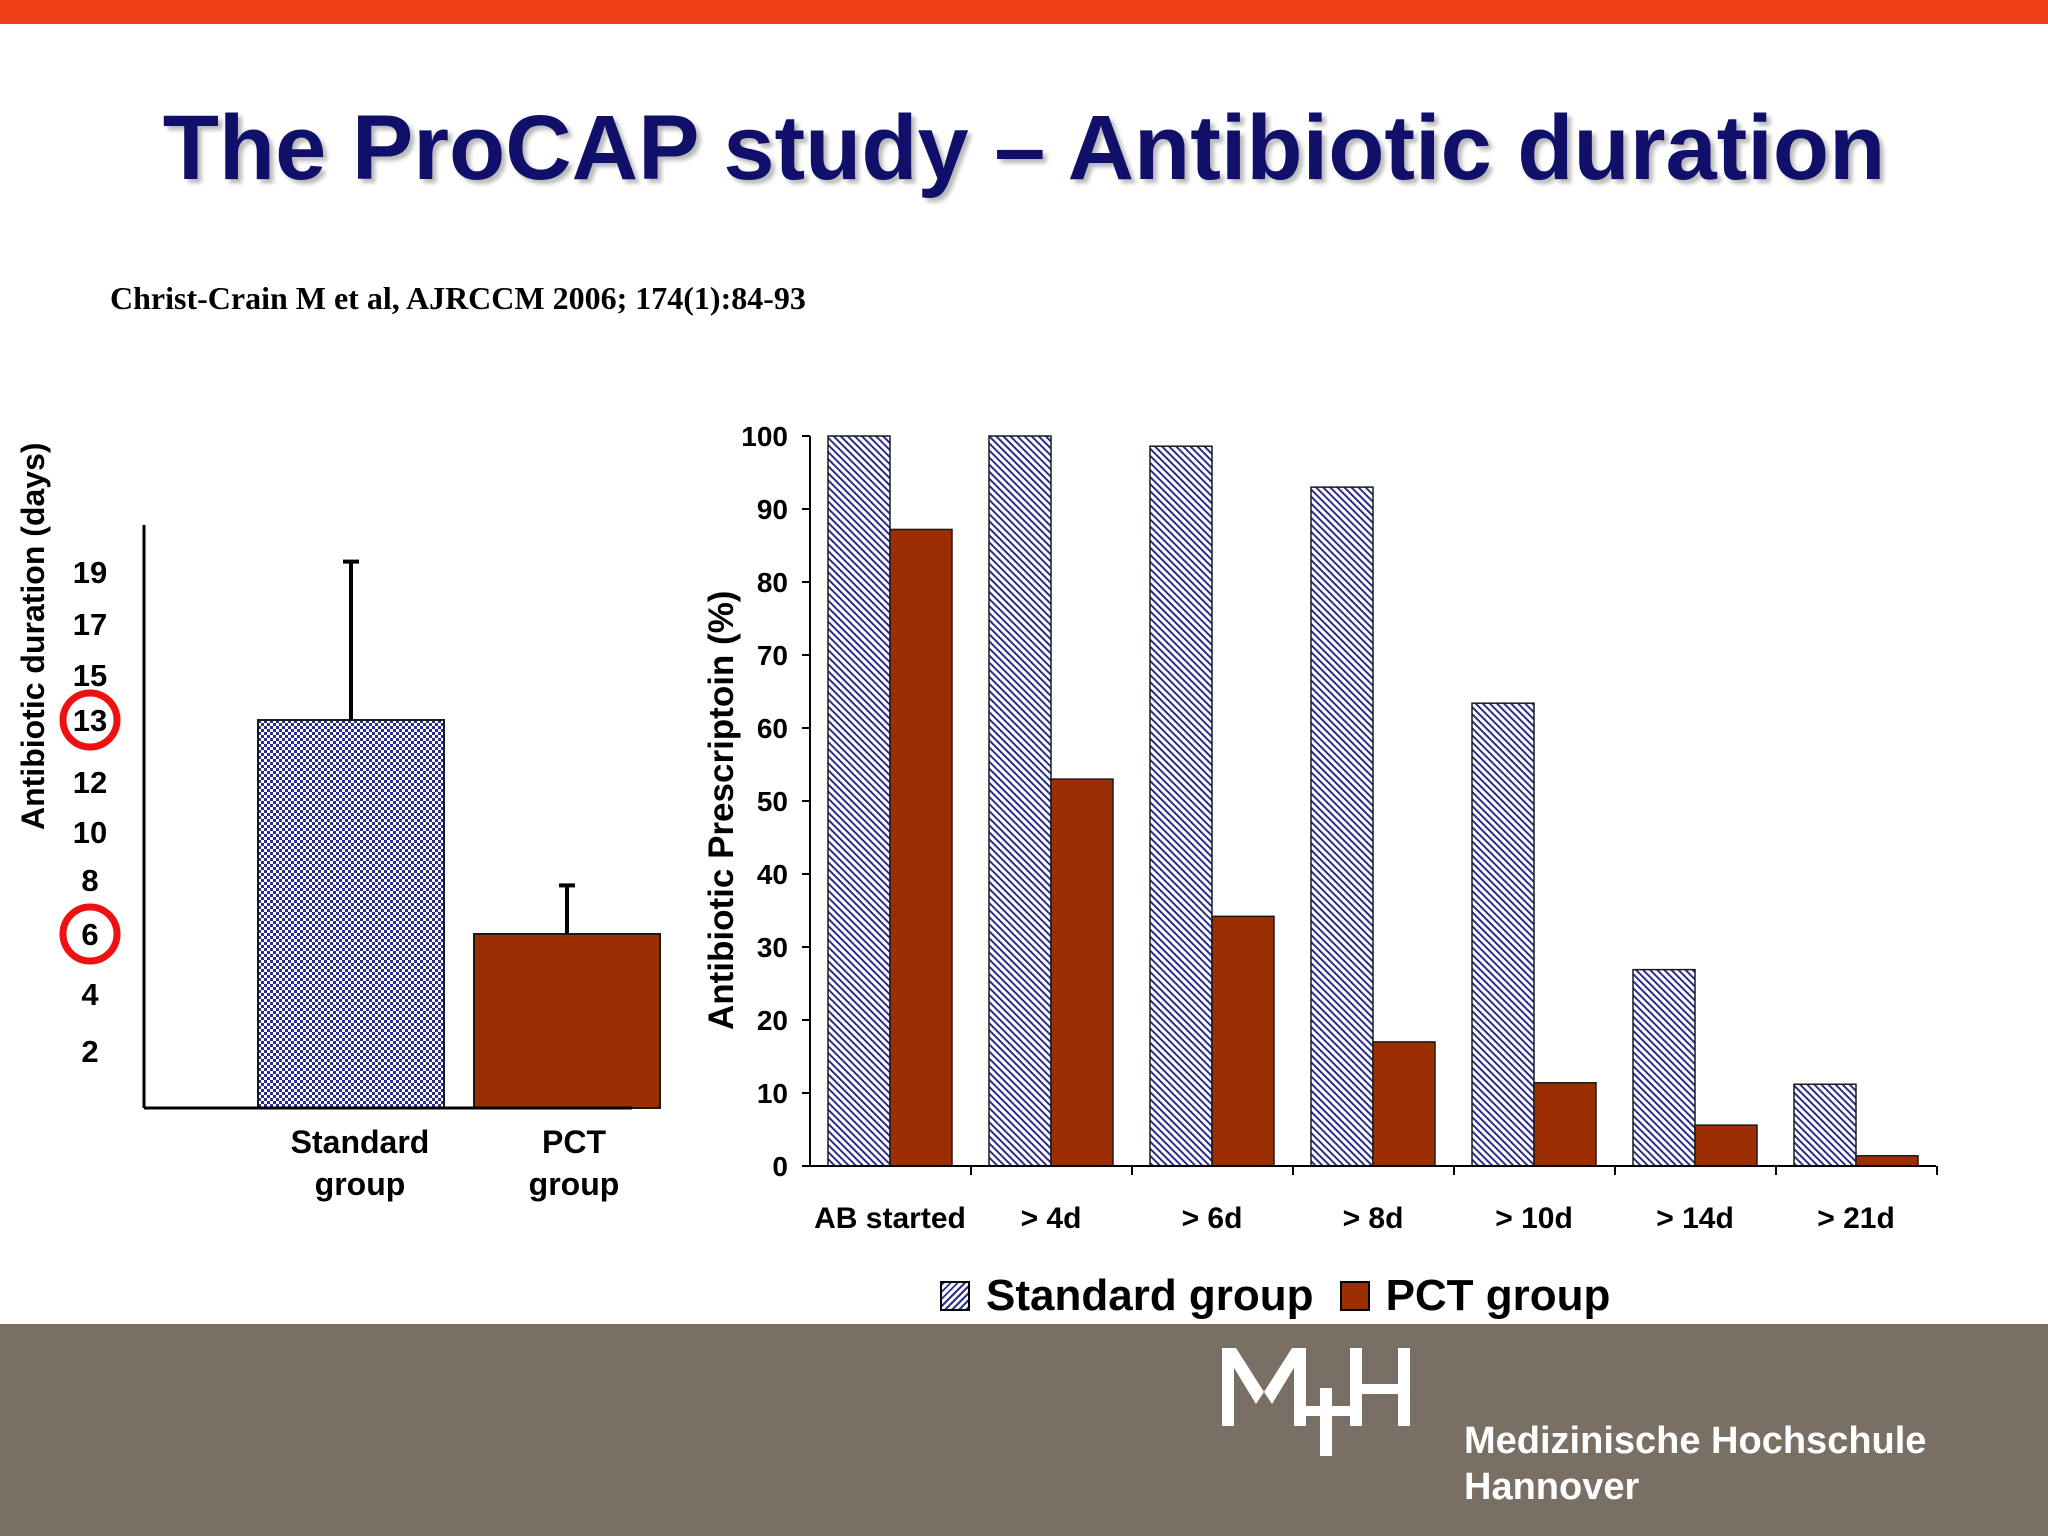 This screenshot has height=1536, width=2048. Describe the element at coordinates (1051, 1218) in the screenshot. I see `prescription-category-label: > 4d` at that location.